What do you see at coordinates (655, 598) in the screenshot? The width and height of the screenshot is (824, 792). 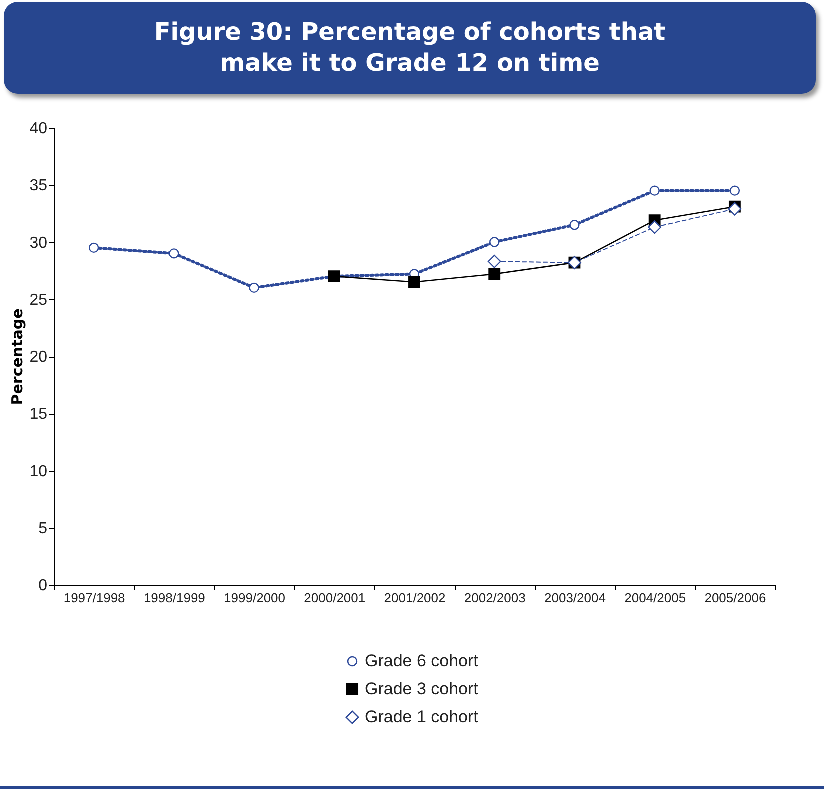 I see `x-tick-label: 2004/2005` at bounding box center [655, 598].